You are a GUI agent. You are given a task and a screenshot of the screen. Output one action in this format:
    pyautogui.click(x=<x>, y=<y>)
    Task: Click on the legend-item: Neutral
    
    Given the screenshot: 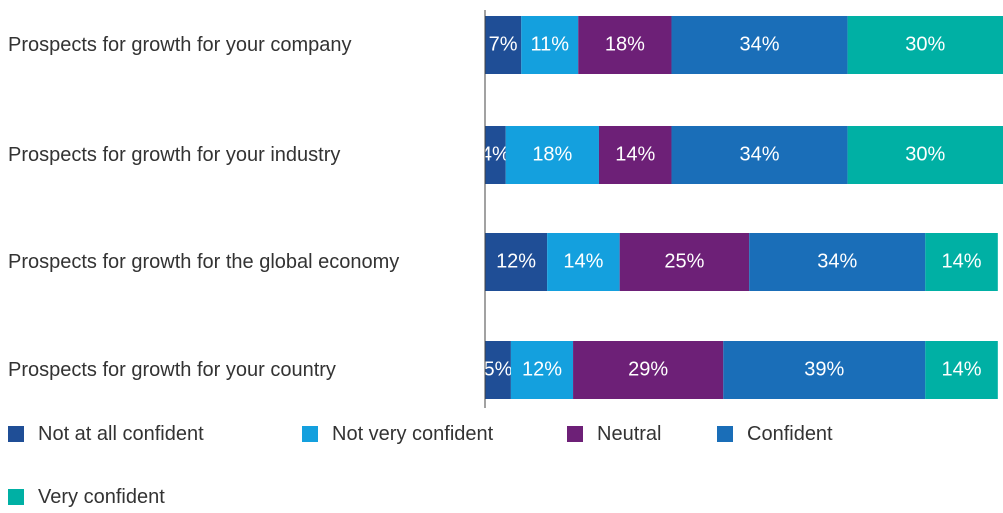 What is the action you would take?
    pyautogui.click(x=614, y=434)
    